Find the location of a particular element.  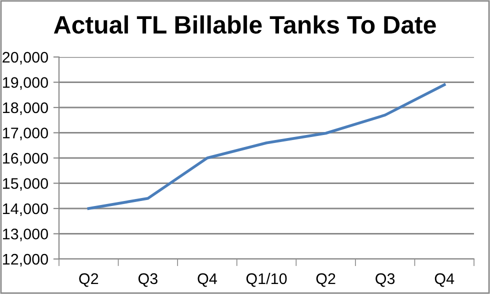

y-tick-label: 12,000 is located at coordinates (25, 260).